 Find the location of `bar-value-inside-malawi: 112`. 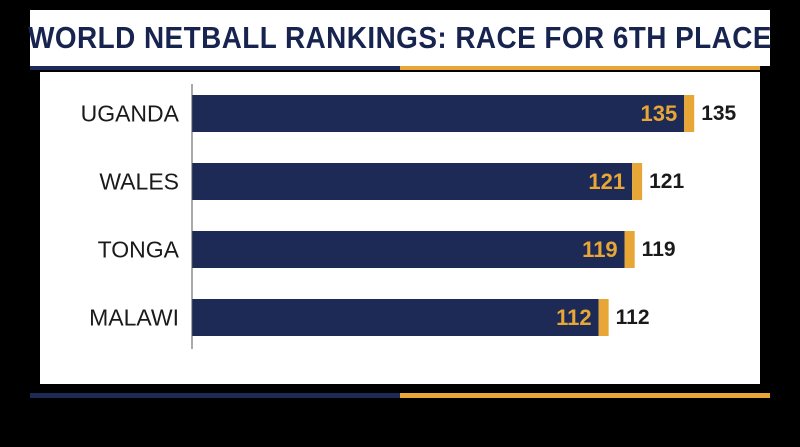

bar-value-inside-malawi: 112 is located at coordinates (574, 317).